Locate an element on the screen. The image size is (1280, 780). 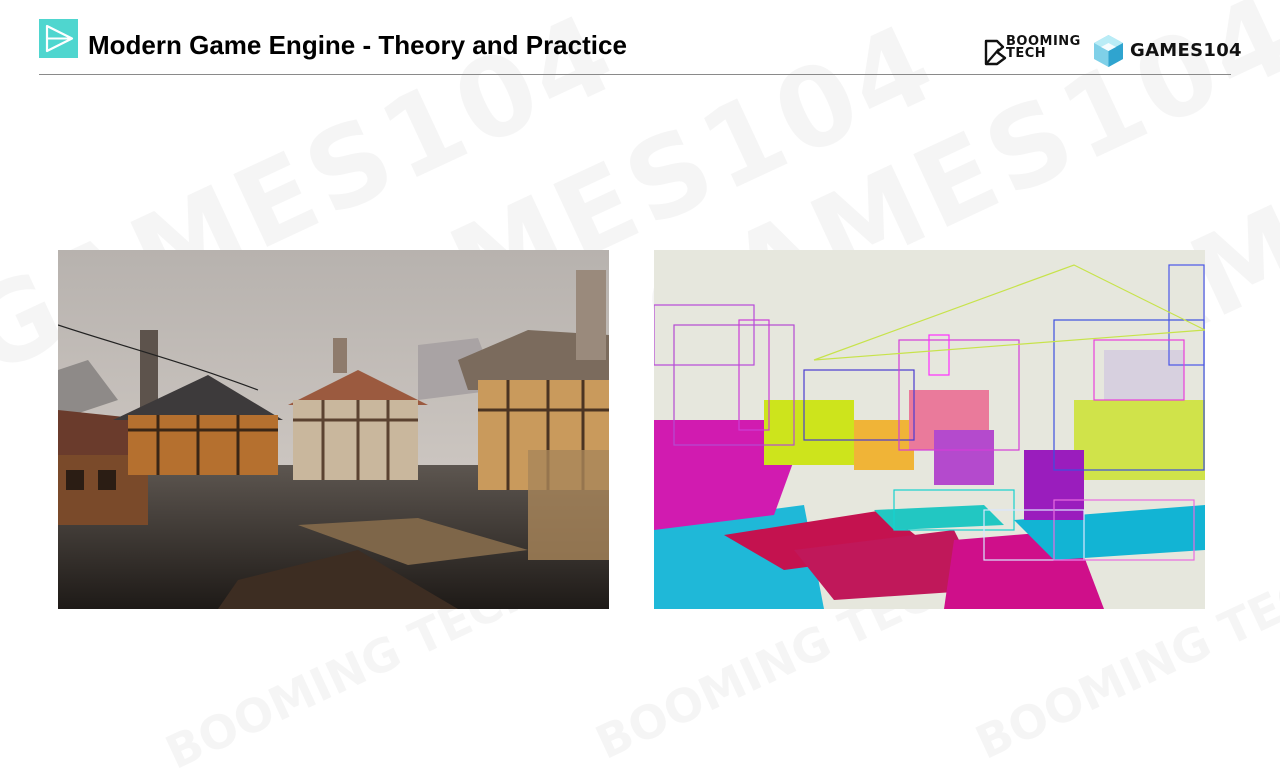
games104-logo-text: GAMES104 is located at coordinates (1186, 50).